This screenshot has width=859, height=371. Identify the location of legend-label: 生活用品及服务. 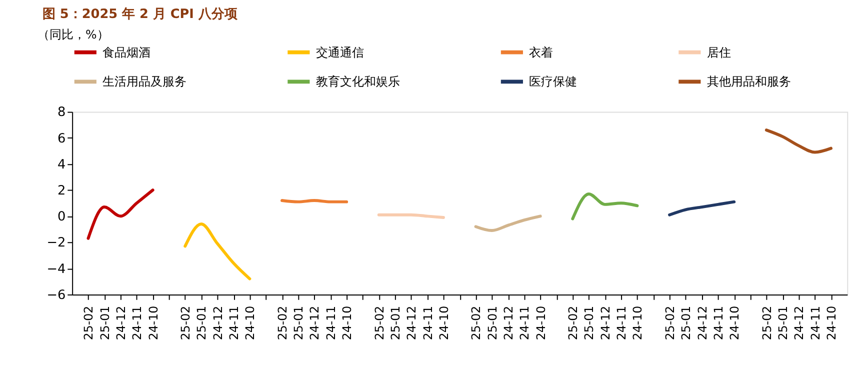
(144, 81).